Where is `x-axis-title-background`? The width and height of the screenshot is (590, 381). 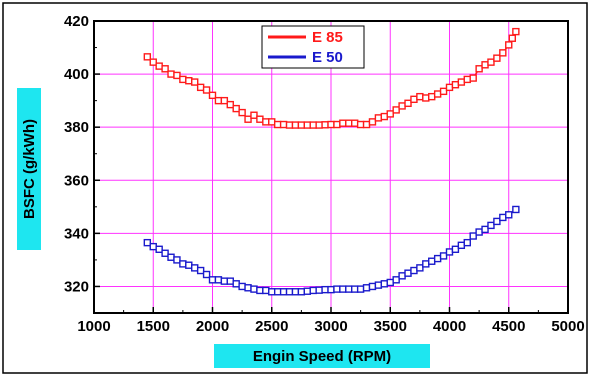 x-axis-title-background is located at coordinates (322, 356).